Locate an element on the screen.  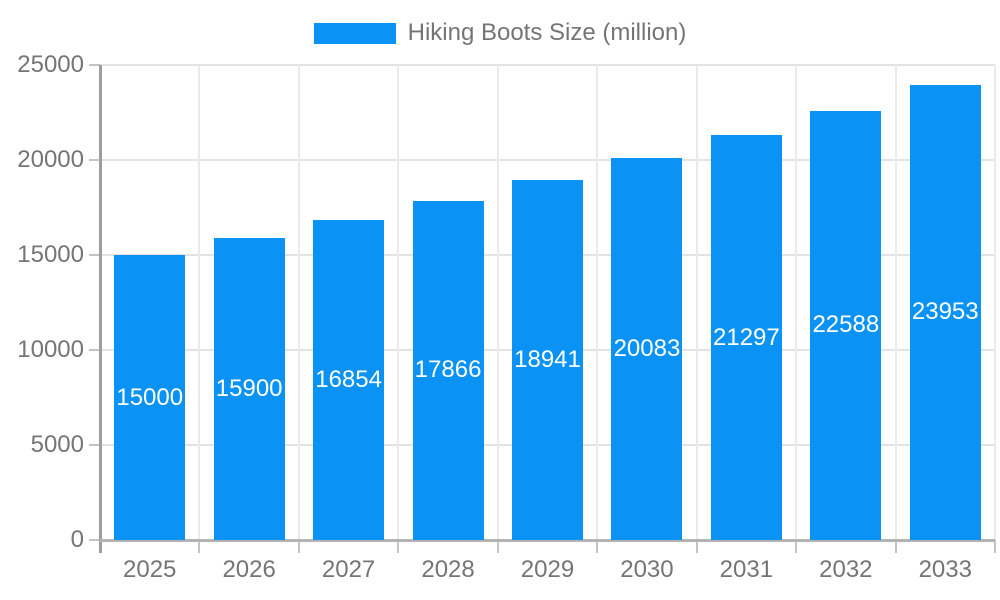
x-axis-label-2033: 2033 is located at coordinates (945, 569).